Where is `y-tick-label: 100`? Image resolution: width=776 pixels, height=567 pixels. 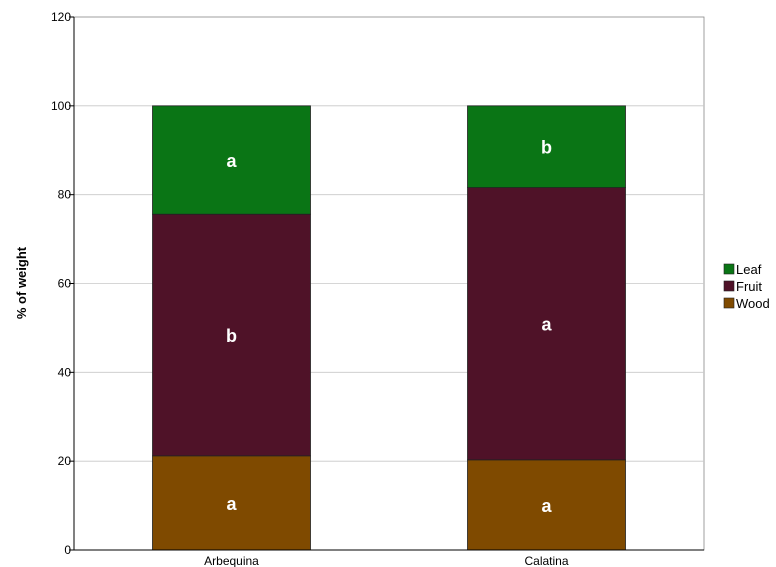 y-tick-label: 100 is located at coordinates (61, 106).